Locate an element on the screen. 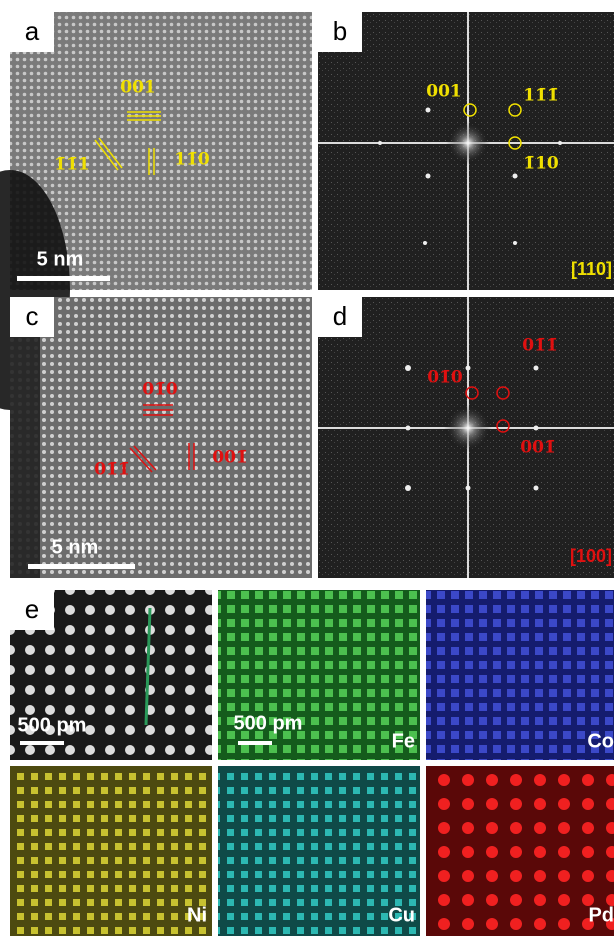  zone-axis: [100] is located at coordinates (591, 556).